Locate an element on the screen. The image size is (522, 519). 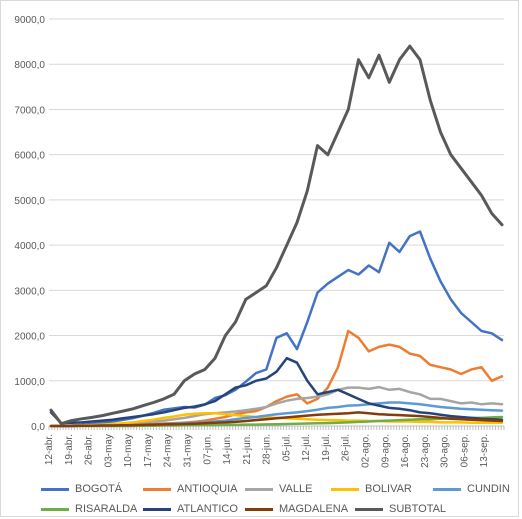
x-tick-label: 02-ago. is located at coordinates (366, 451).